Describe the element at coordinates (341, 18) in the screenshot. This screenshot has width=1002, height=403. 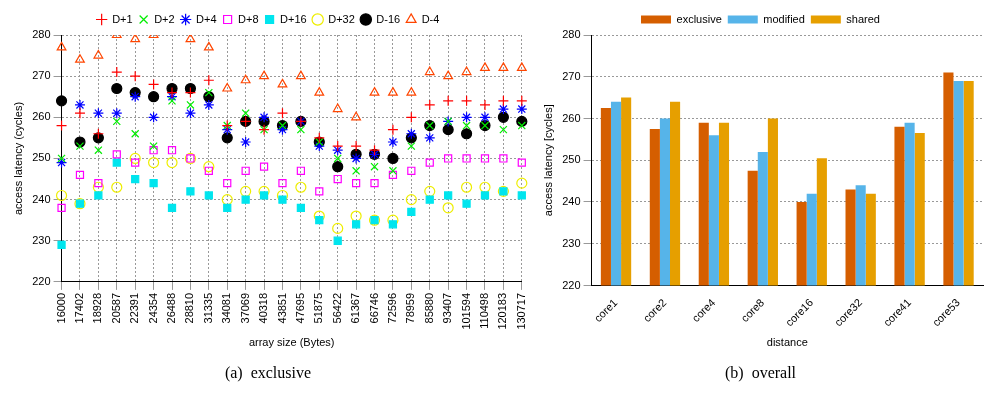
I see `legend-label: D+32` at that location.